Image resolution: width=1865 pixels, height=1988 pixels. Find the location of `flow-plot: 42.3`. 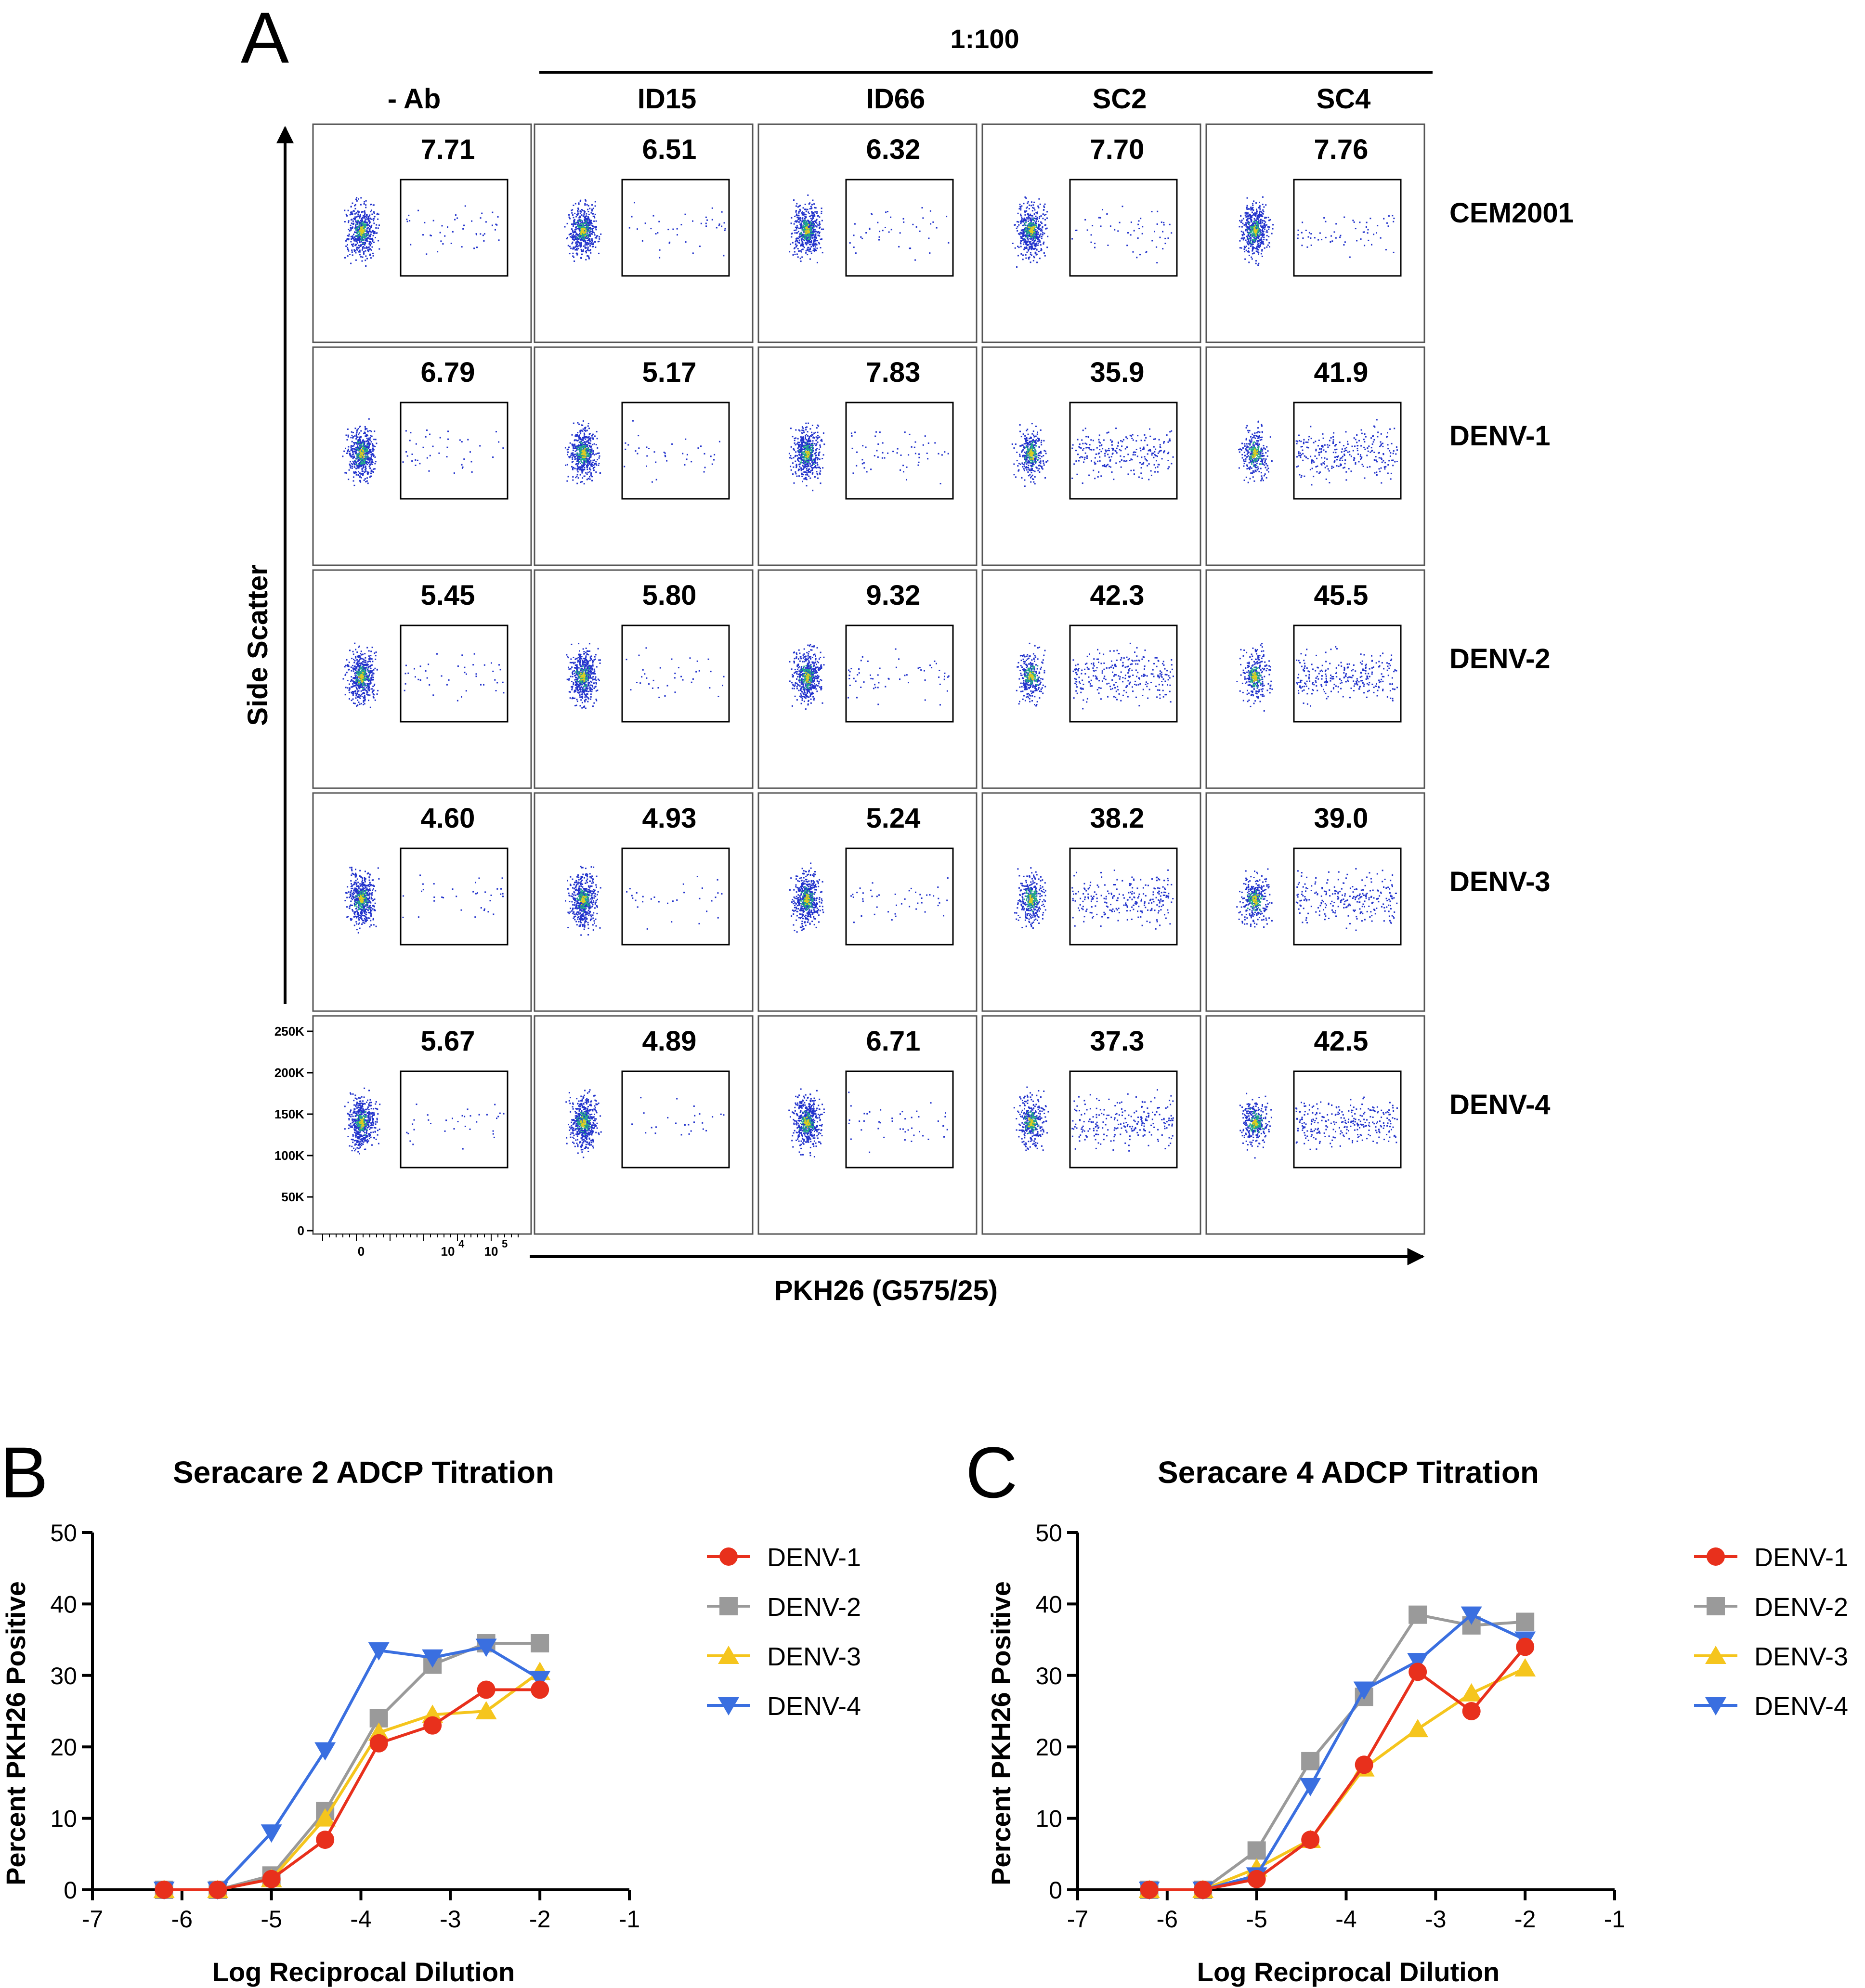

flow-plot: 42.3 is located at coordinates (1091, 679).